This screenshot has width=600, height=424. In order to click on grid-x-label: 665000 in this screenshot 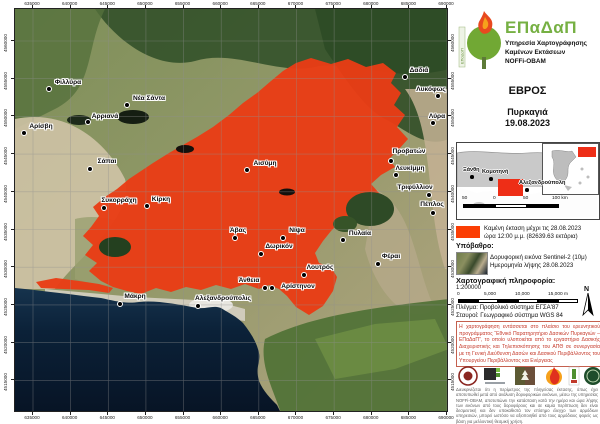, I will do `click(258, 417)`.